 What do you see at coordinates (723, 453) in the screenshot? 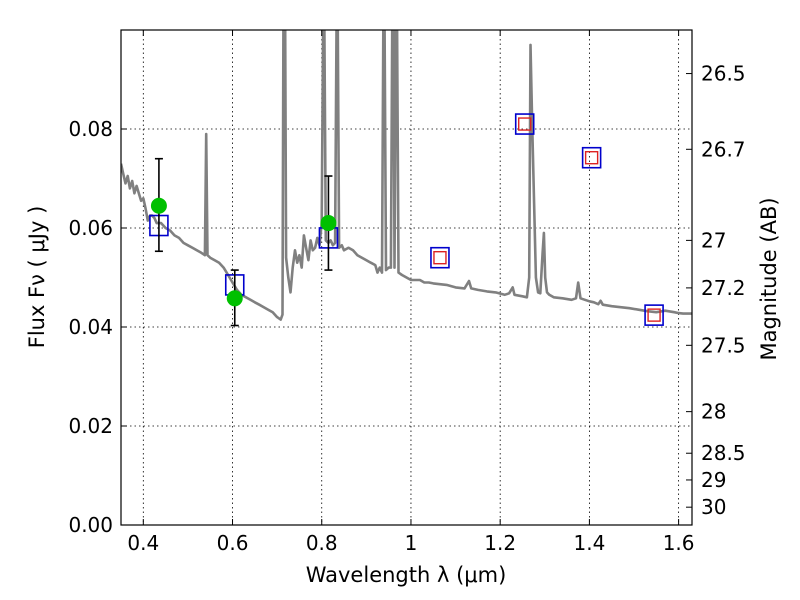
I see `y2-tick-label: 28.5` at bounding box center [723, 453].